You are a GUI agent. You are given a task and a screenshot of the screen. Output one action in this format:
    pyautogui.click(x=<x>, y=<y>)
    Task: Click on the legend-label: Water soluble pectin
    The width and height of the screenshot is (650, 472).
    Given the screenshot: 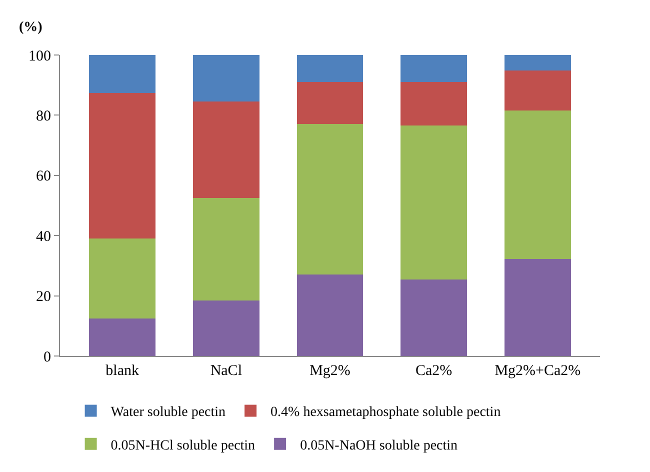 What is the action you would take?
    pyautogui.click(x=168, y=412)
    